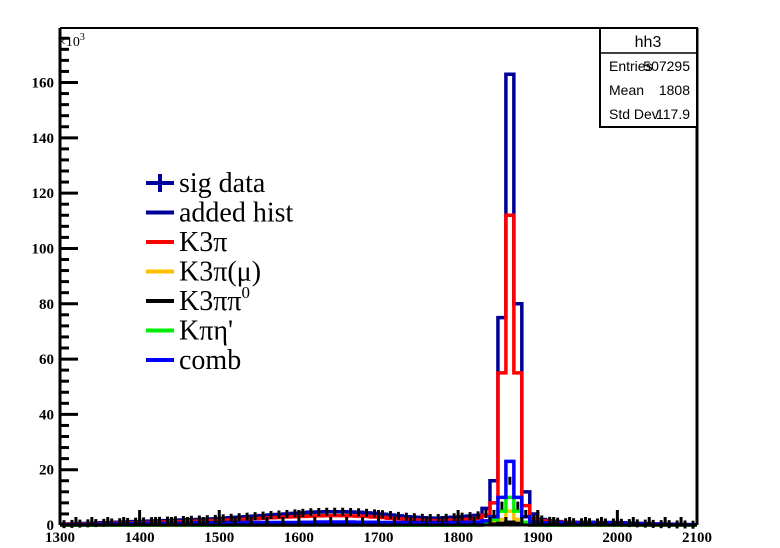 The width and height of the screenshot is (780, 548). What do you see at coordinates (697, 538) in the screenshot?
I see `x-tick-label: 2100` at bounding box center [697, 538].